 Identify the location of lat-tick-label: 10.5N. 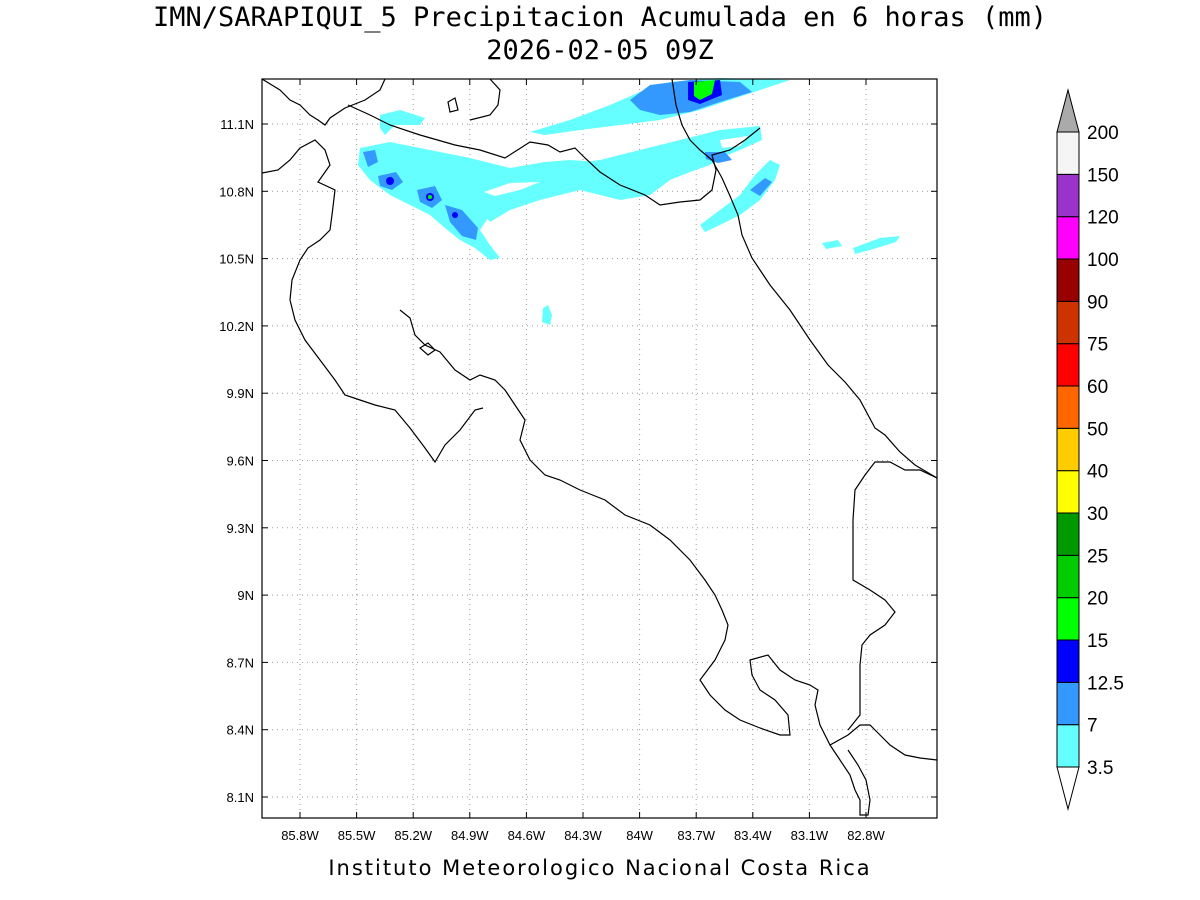
(236, 259).